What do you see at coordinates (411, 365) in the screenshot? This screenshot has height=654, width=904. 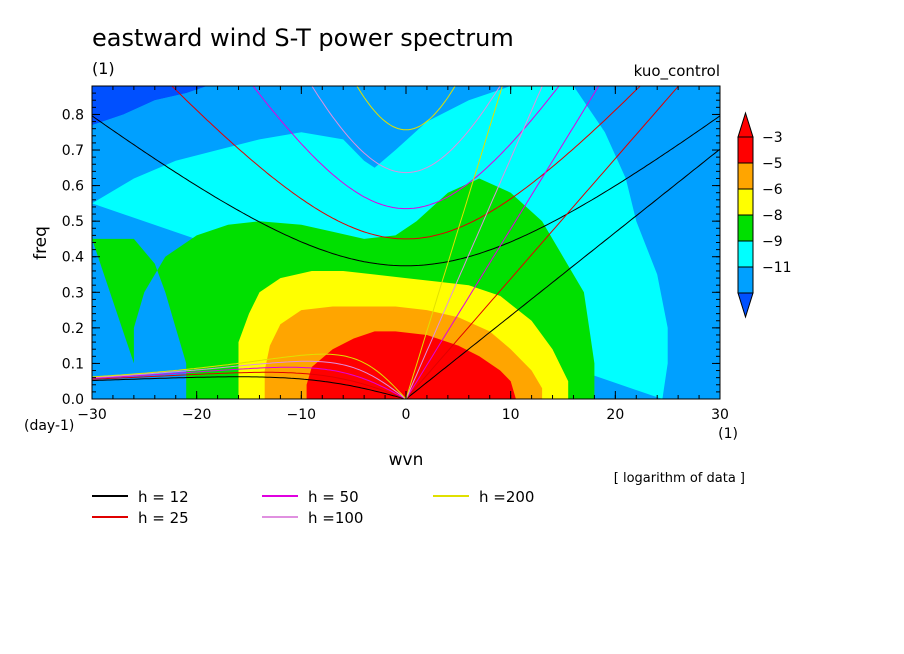 I see `level-minus3` at bounding box center [411, 365].